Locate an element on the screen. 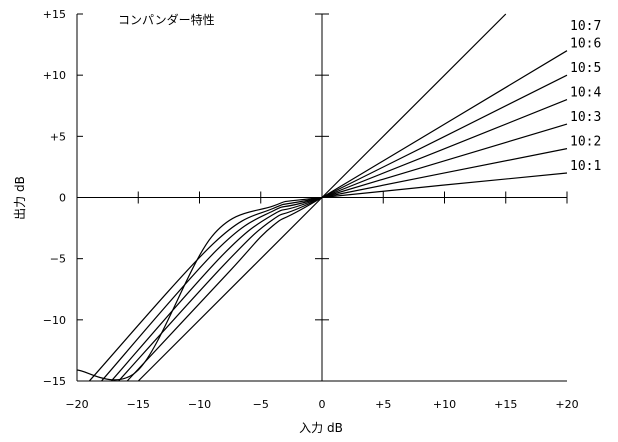 The image size is (618, 442). y-tick-label: 0 is located at coordinates (62, 198).